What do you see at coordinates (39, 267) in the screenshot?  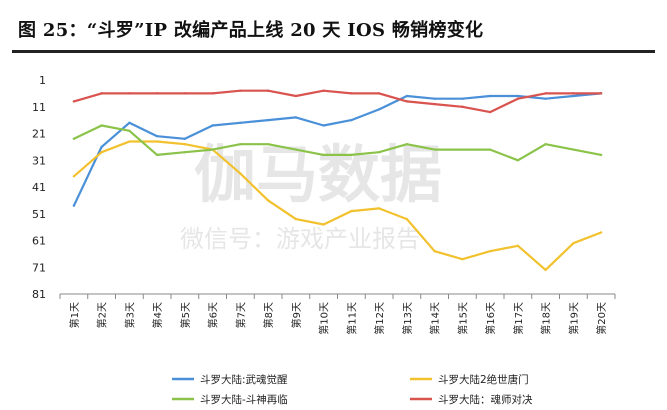 I see `y-tick-label: 71` at bounding box center [39, 267].